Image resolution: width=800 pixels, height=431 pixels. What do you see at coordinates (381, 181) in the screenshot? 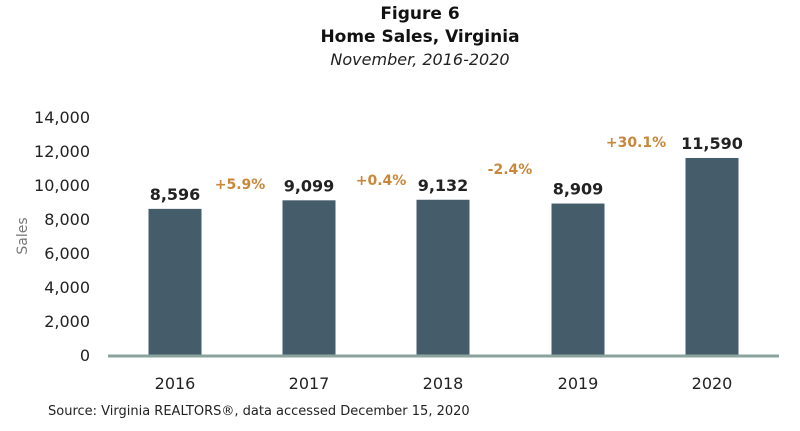
I see `pct-change-label: +0.4%` at bounding box center [381, 181].